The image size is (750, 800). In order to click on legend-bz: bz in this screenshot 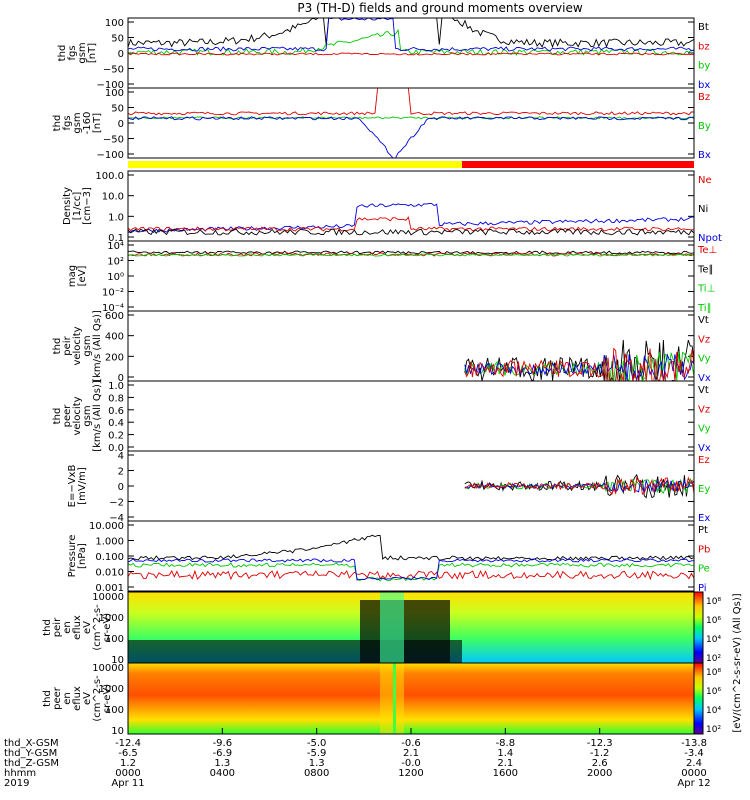, I will do `click(704, 46)`.